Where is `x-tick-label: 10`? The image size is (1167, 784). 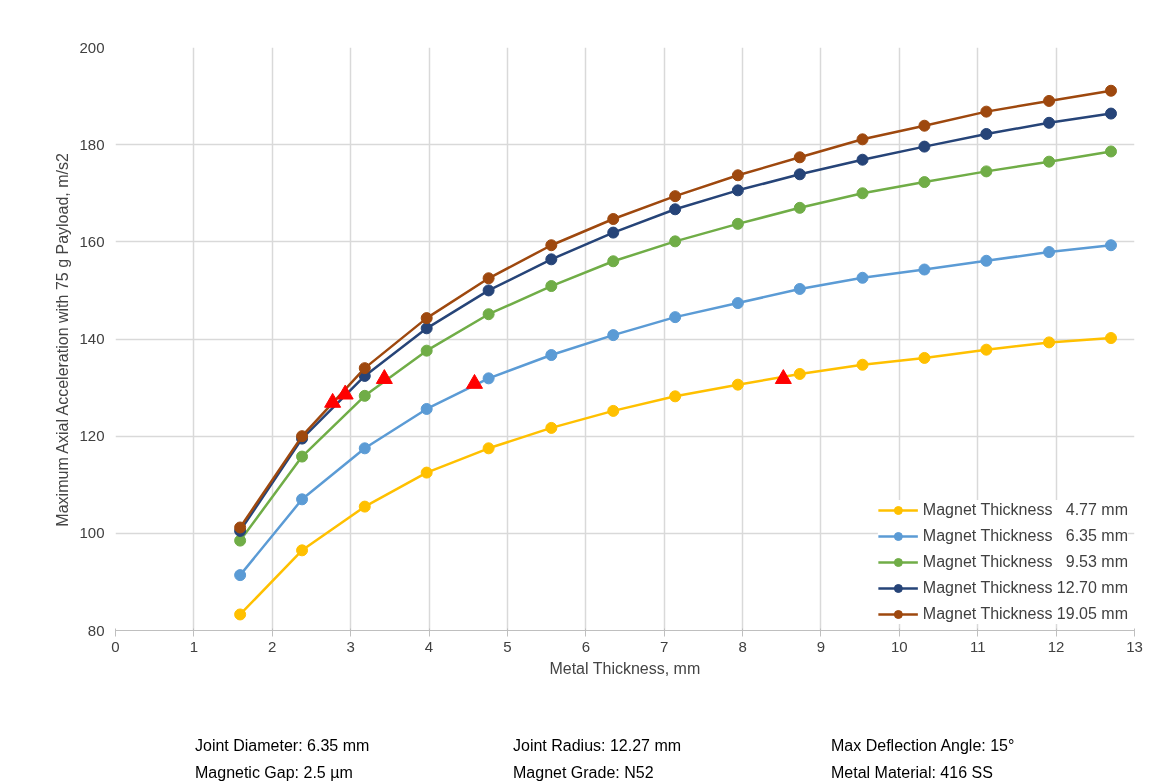
x-tick-label: 10 is located at coordinates (899, 646).